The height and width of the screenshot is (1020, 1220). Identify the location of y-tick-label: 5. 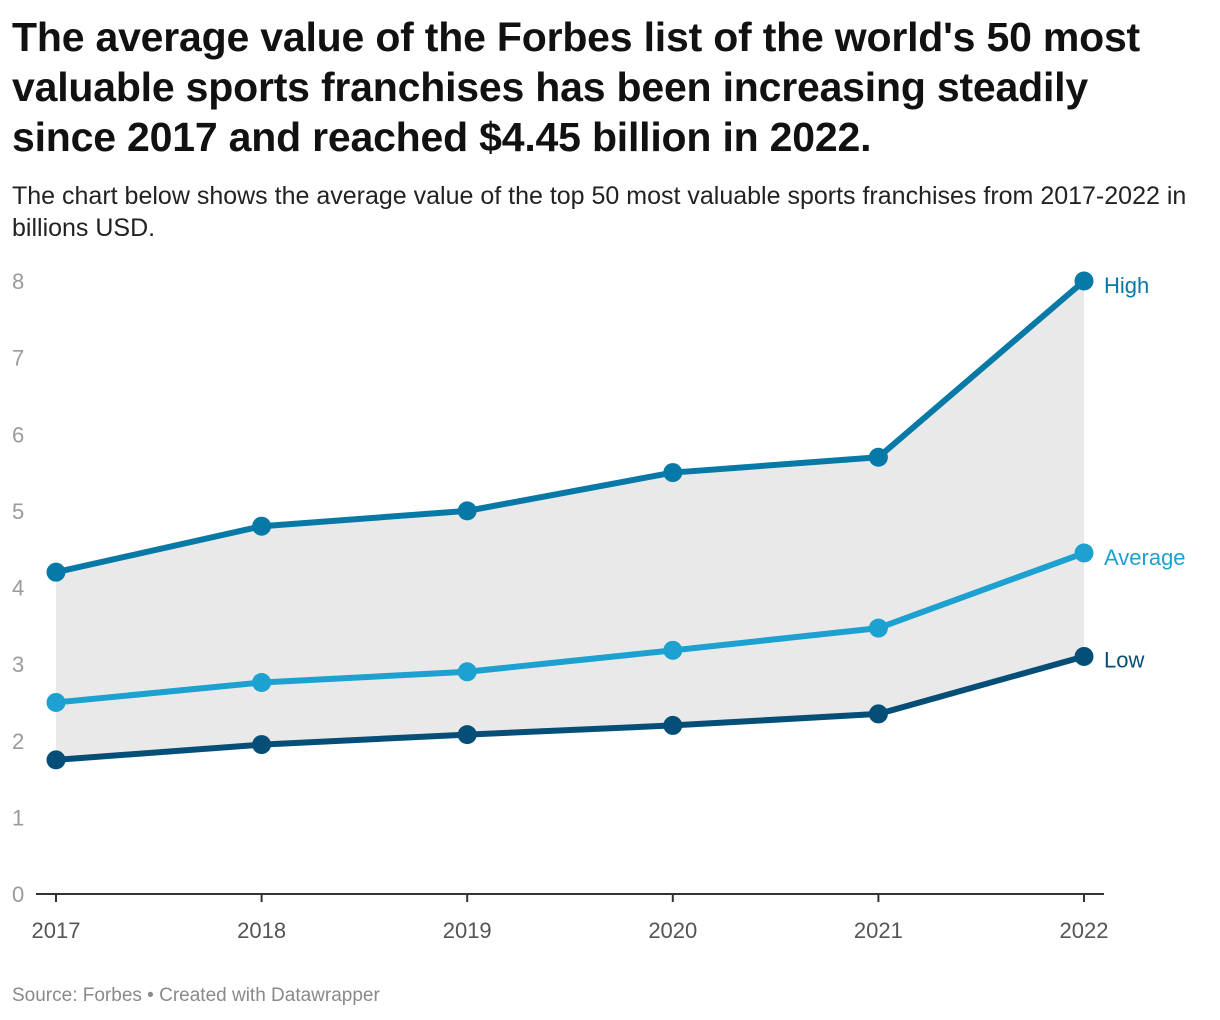
(18, 511).